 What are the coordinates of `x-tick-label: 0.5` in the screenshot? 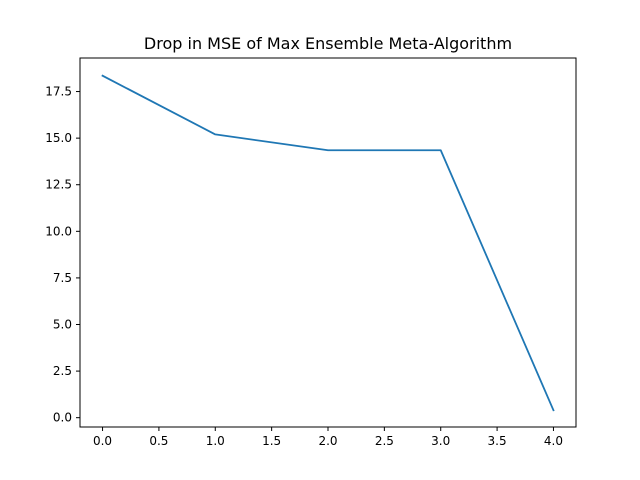 It's located at (158, 441).